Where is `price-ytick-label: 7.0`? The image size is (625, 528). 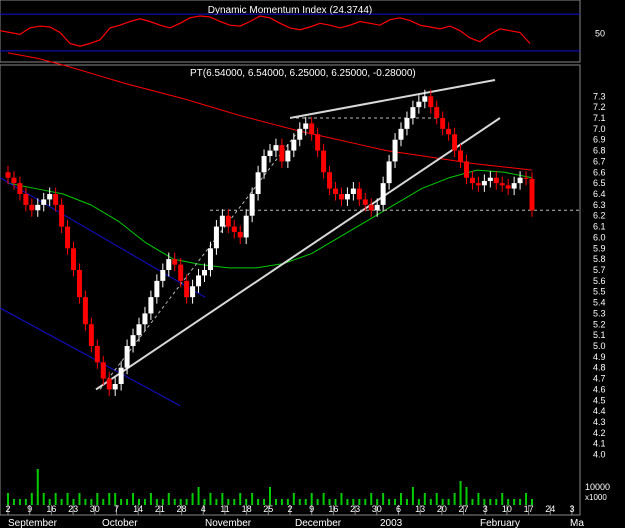 price-ytick-label: 7.0 is located at coordinates (599, 129).